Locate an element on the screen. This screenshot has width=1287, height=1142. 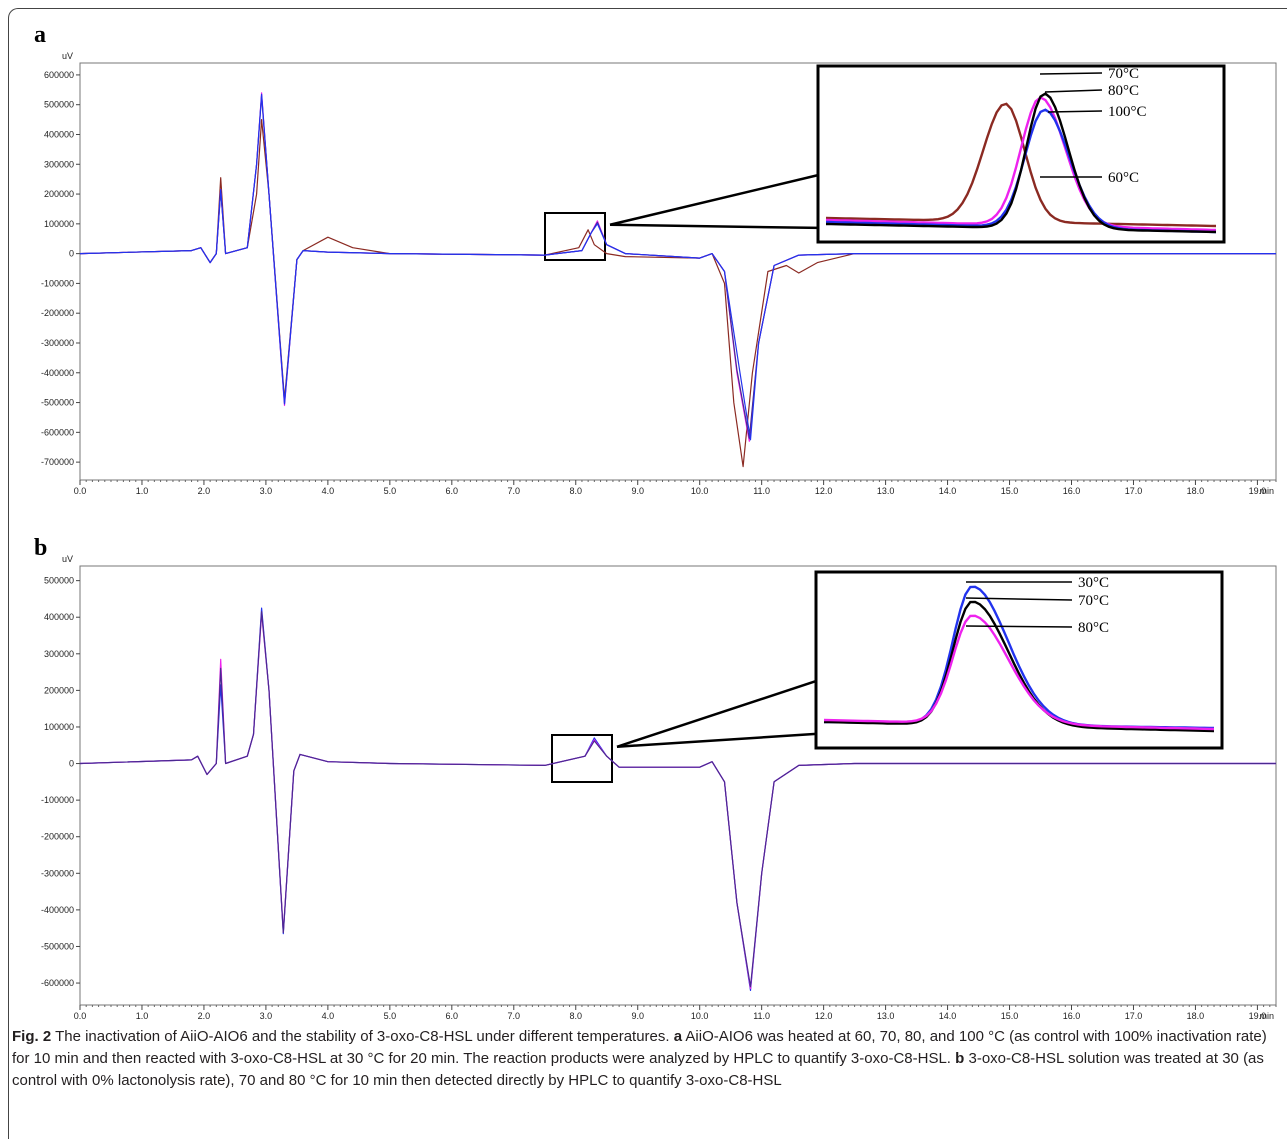
x-tick-label: 15.0 is located at coordinates (1010, 491).